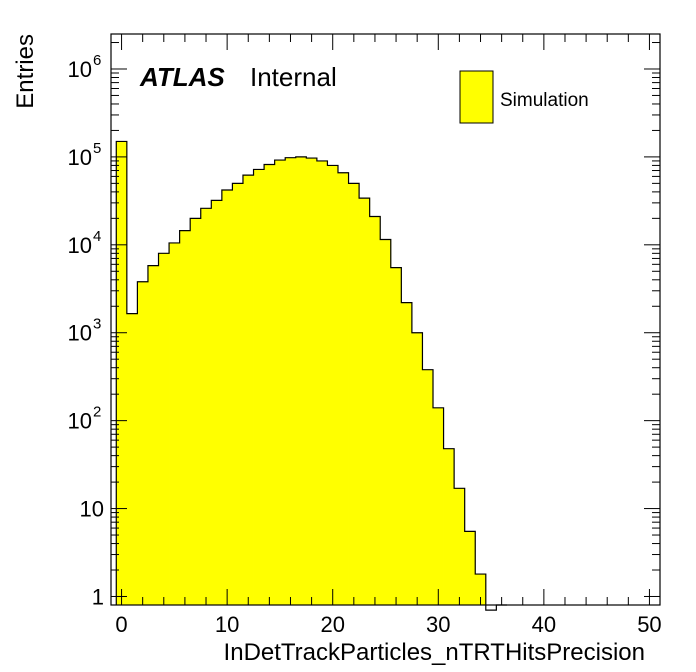 The width and height of the screenshot is (696, 672). I want to click on x-axis-label: InDetTrackParticles_nTRTHitsPrecision, so click(434, 652).